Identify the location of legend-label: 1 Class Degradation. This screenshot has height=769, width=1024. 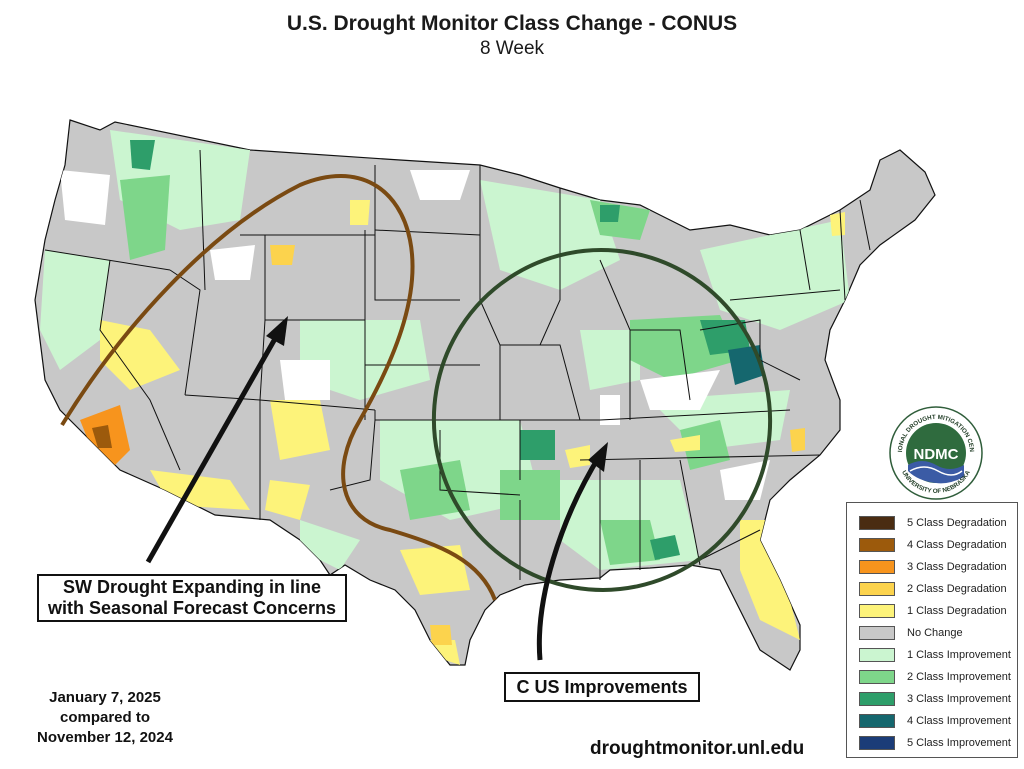
(957, 611).